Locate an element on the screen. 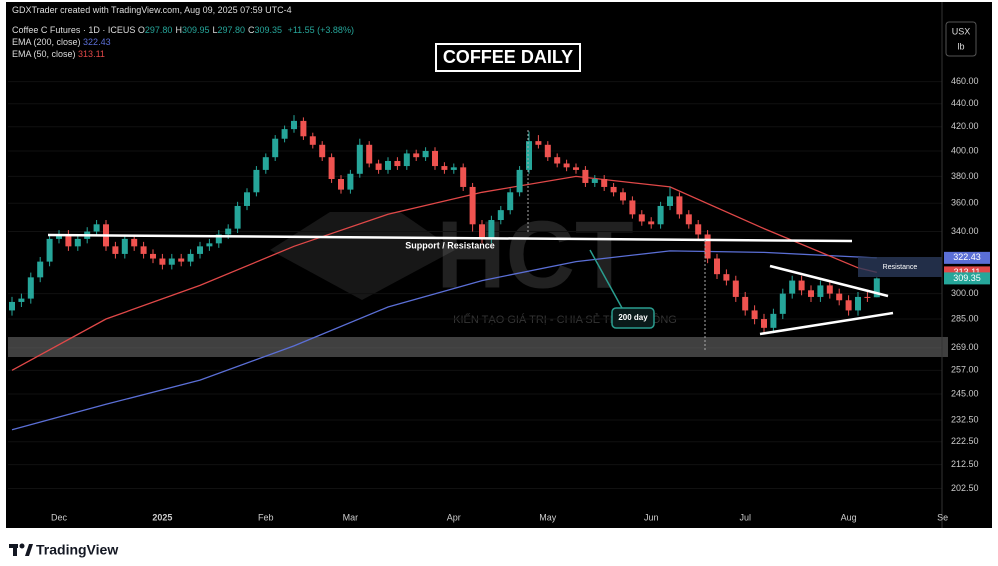 Image resolution: width=998 pixels, height=566 pixels. watermark-diamond is located at coordinates (362, 256).